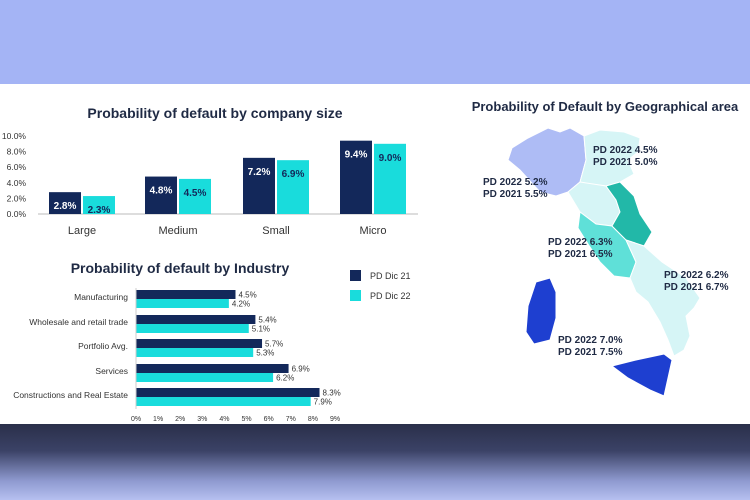  I want to click on bar-large-dic21, so click(65, 203).